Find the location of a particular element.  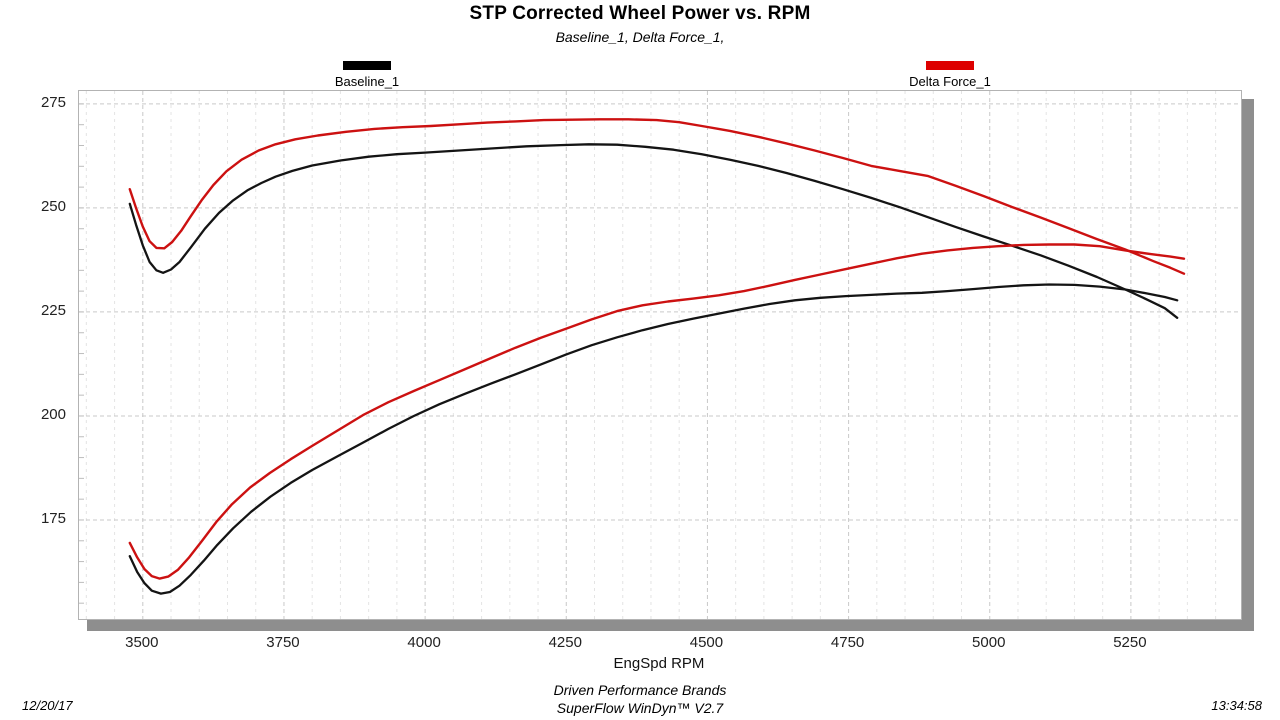

x-tick-label: 4500 is located at coordinates (706, 642).